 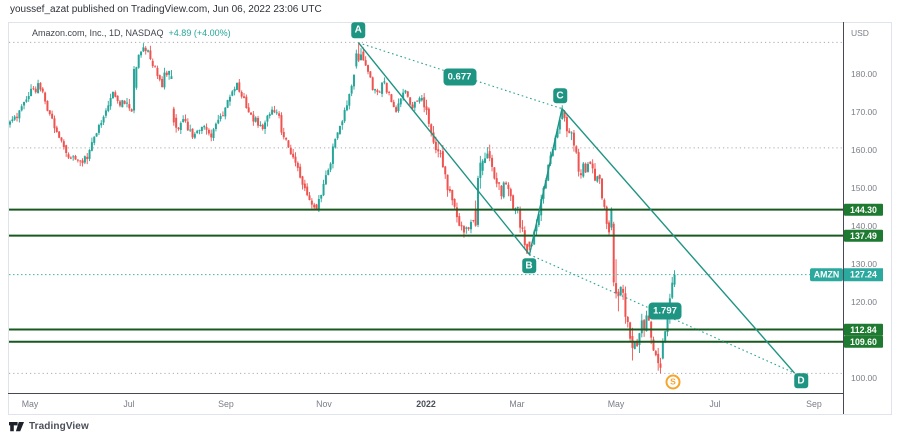 I want to click on tradingview-attribution: TradingView, so click(x=49, y=426).